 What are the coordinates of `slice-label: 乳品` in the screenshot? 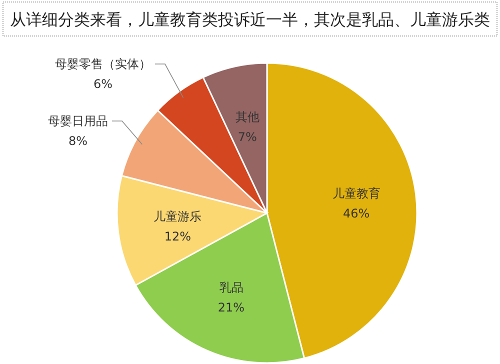 It's located at (231, 287).